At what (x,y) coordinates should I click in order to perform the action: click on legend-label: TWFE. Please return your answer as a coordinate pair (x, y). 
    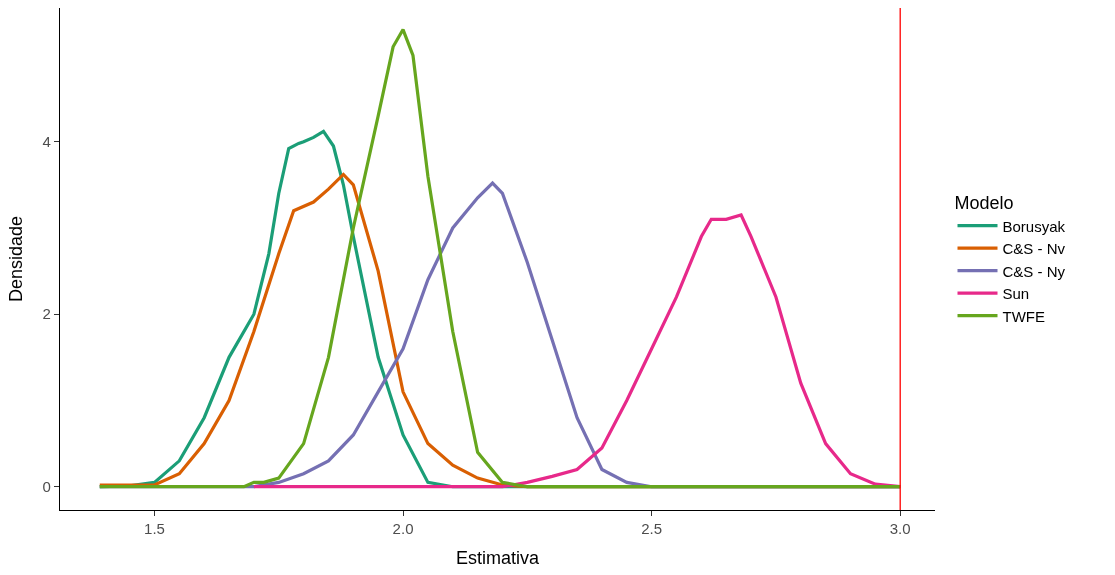
    Looking at the image, I should click on (1023, 316).